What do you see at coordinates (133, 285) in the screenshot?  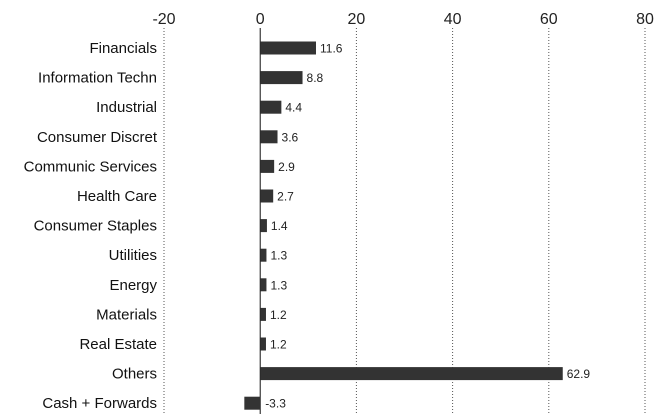 I see `category-label: Energy` at bounding box center [133, 285].